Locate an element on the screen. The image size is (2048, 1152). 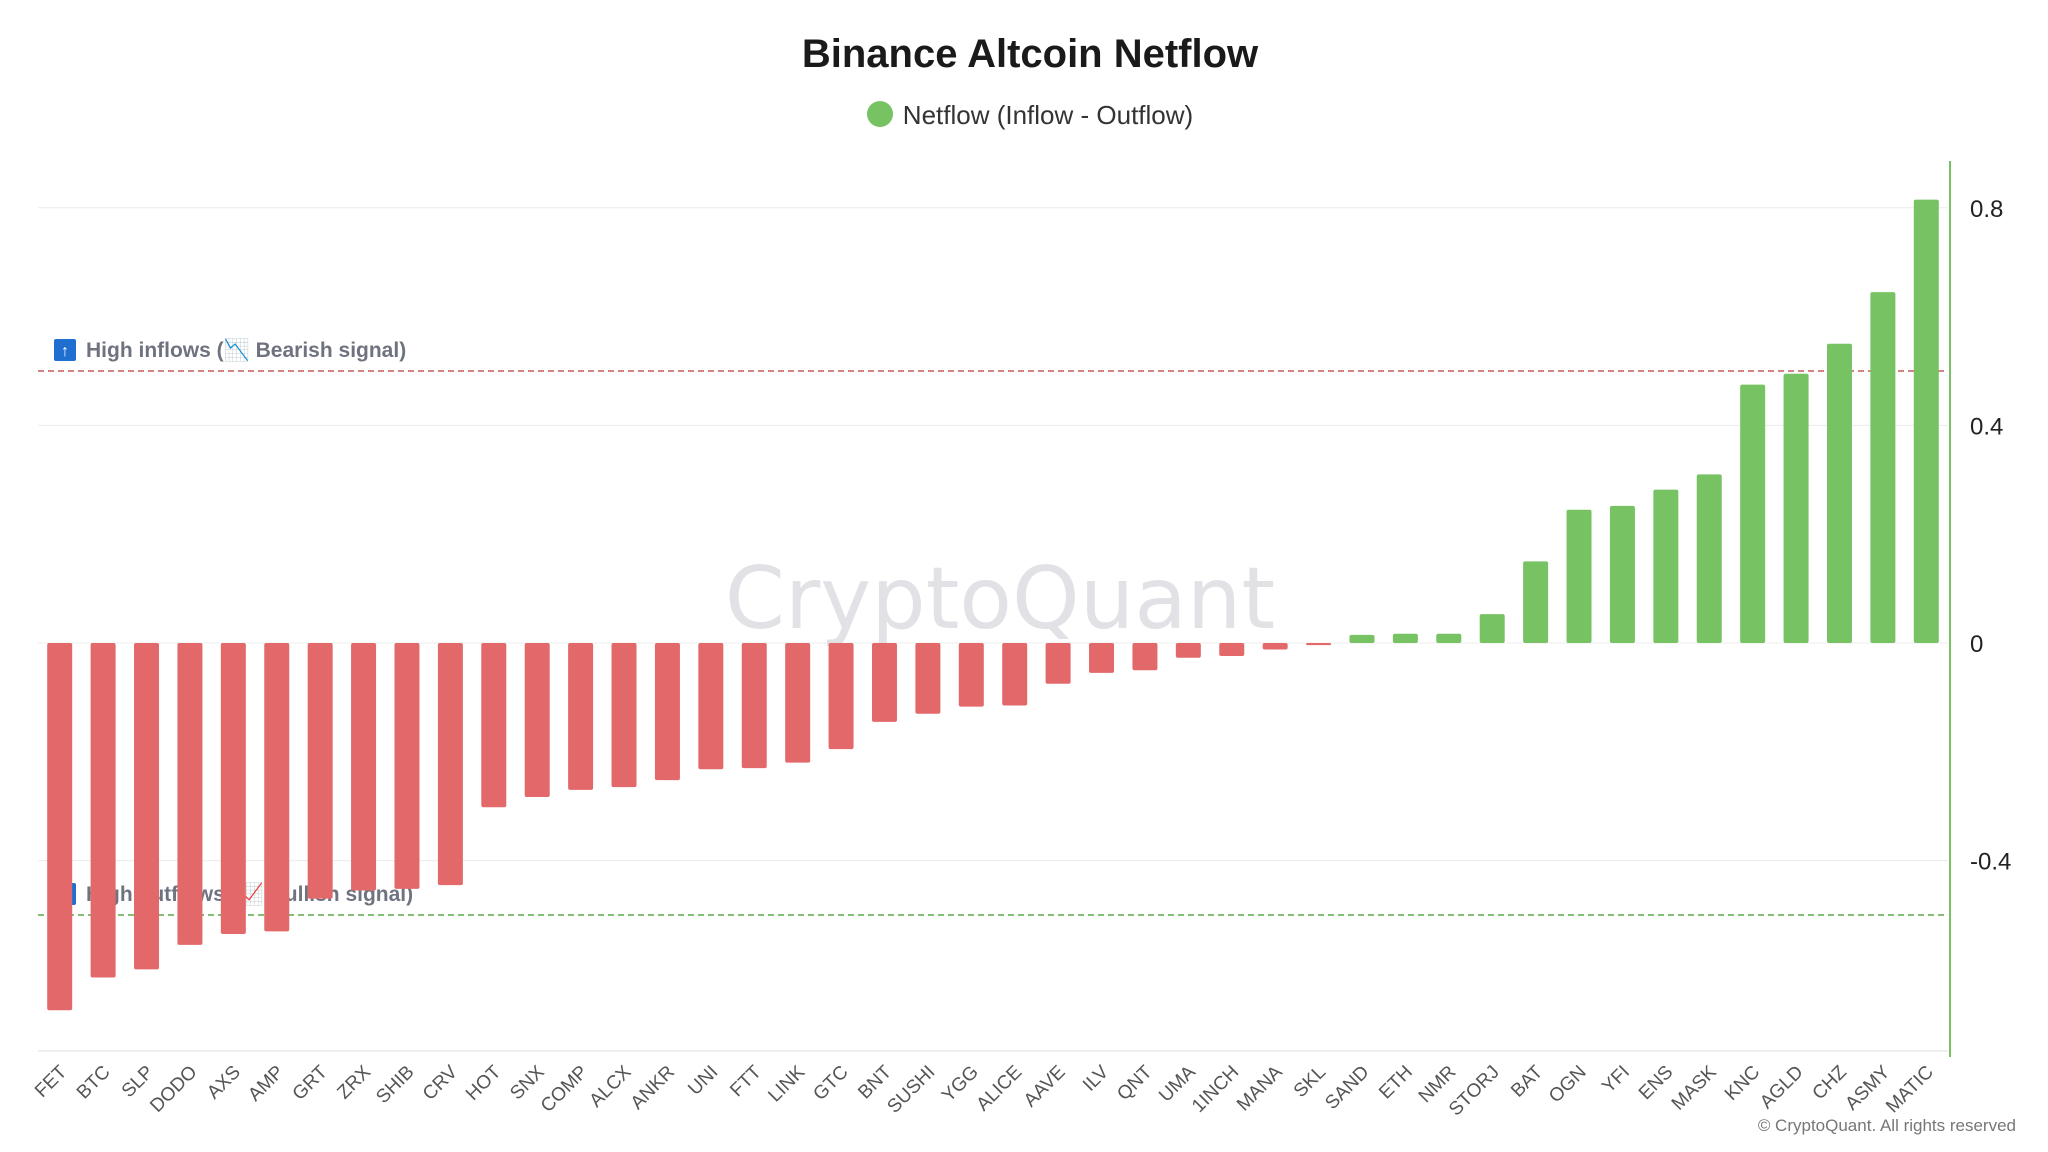
x-tick-label: FET is located at coordinates (51, 1081).